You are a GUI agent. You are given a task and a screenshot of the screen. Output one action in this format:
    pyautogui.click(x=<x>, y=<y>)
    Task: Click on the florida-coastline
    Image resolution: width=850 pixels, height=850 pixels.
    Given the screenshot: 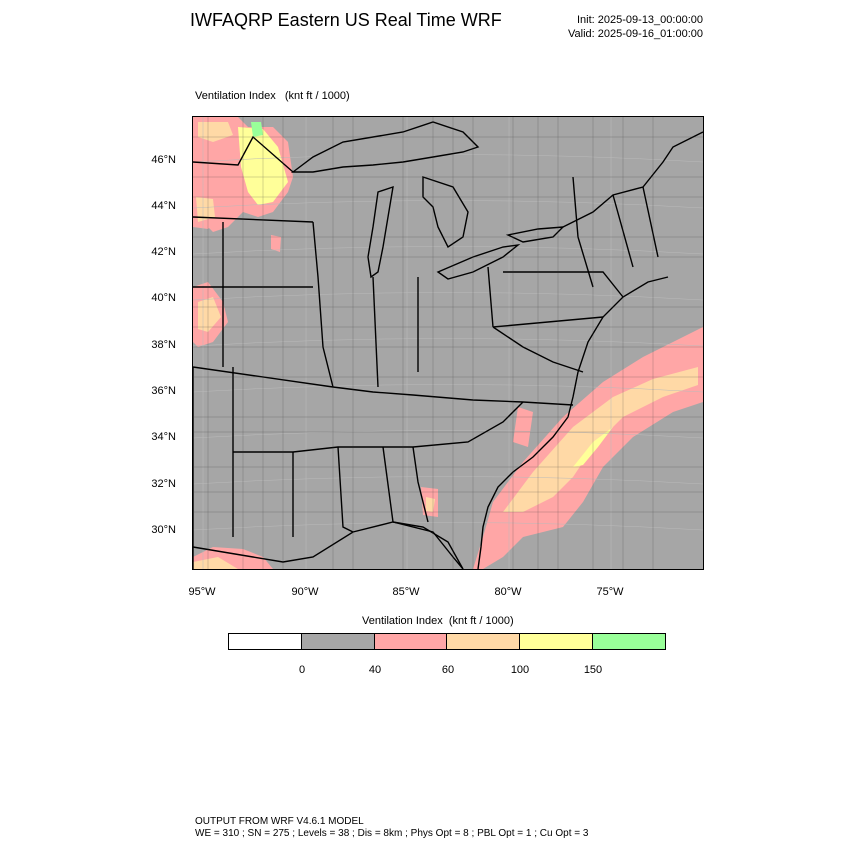 What is the action you would take?
    pyautogui.click(x=428, y=545)
    